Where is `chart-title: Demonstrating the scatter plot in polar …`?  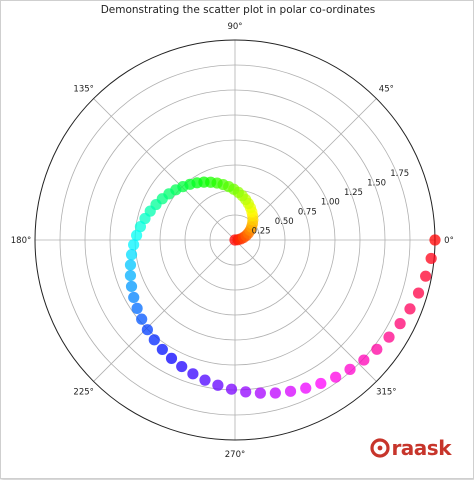 chart-title: Demonstrating the scatter plot in polar … is located at coordinates (238, 10).